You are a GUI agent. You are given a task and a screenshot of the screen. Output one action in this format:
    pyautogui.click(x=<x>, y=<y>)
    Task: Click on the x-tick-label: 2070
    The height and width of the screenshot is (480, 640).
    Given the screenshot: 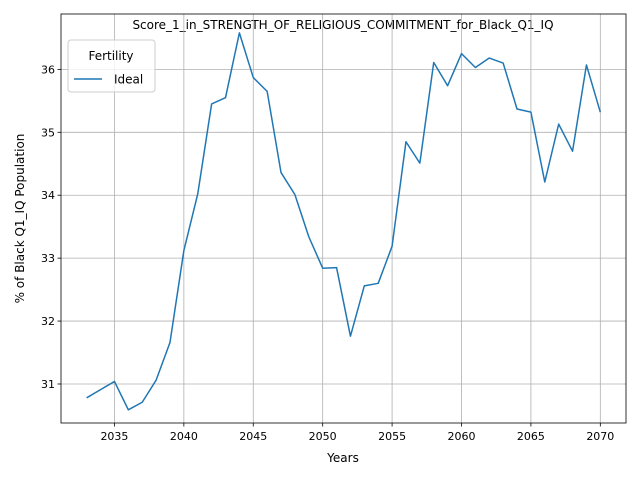 What is the action you would take?
    pyautogui.click(x=600, y=436)
    